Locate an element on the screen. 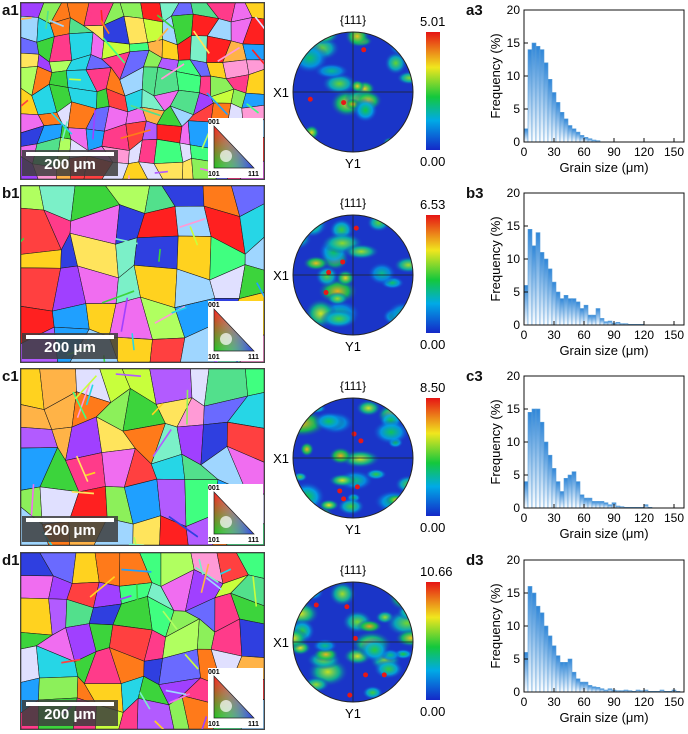  x-tick-label: 120 is located at coordinates (644, 518).